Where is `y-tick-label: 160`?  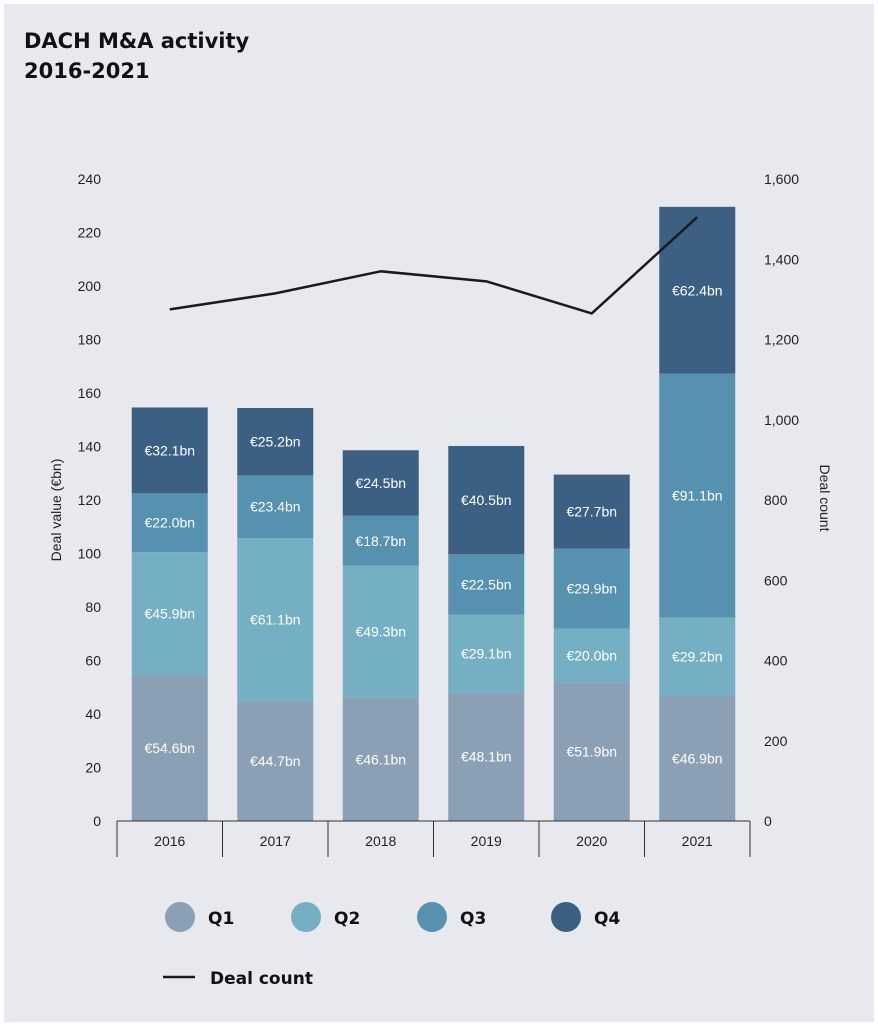 y-tick-label: 160 is located at coordinates (90, 393).